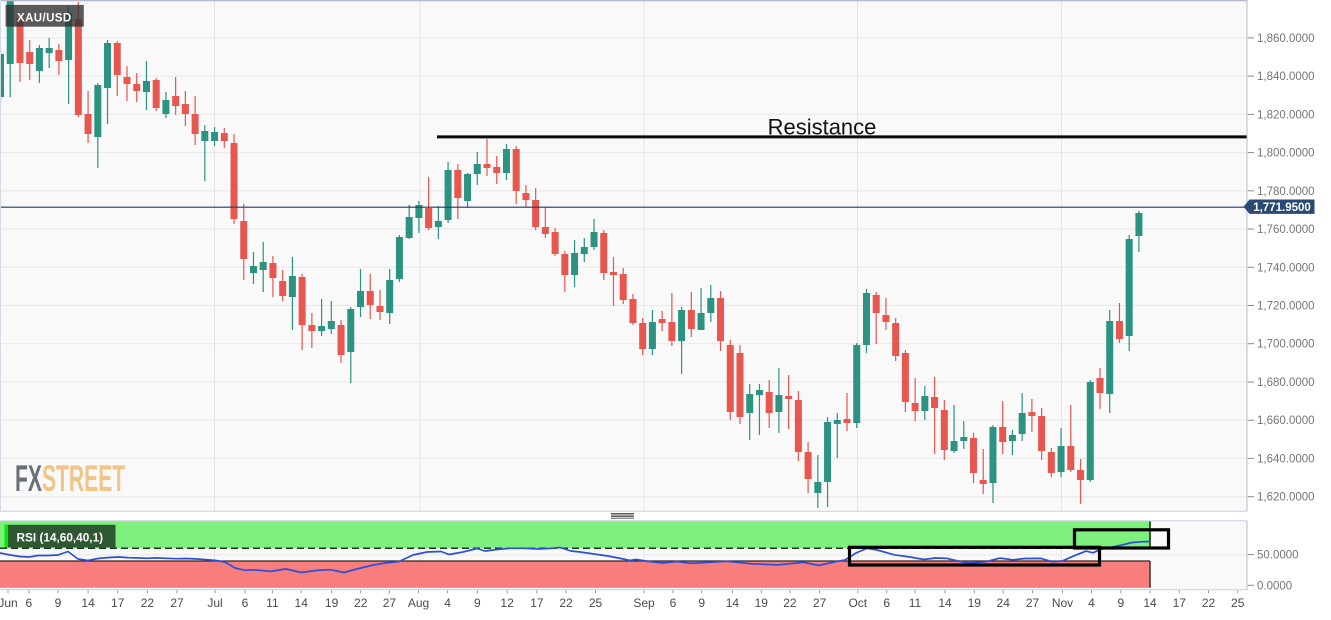 The height and width of the screenshot is (620, 1331). Describe the element at coordinates (857, 603) in the screenshot. I see `svg-text: Oct` at that location.